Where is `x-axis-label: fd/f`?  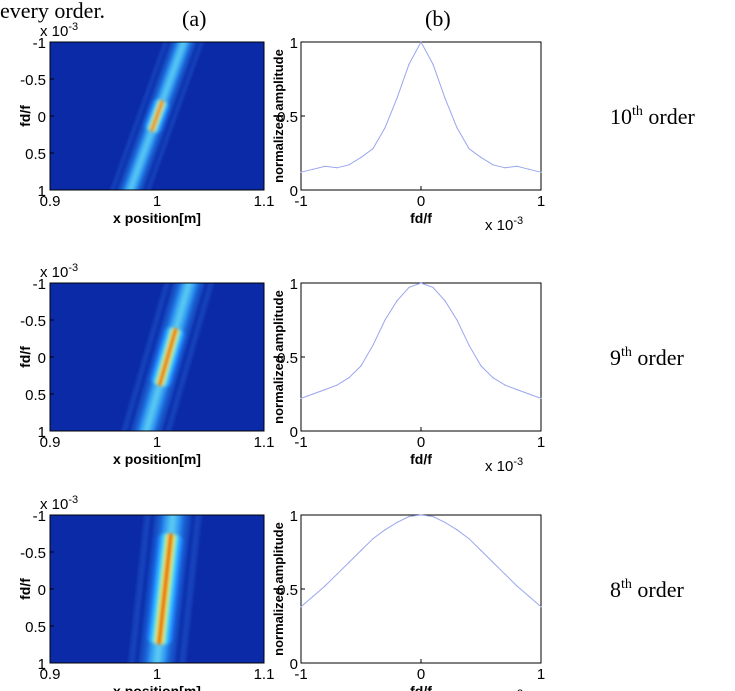
x-axis-label: fd/f is located at coordinates (421, 687).